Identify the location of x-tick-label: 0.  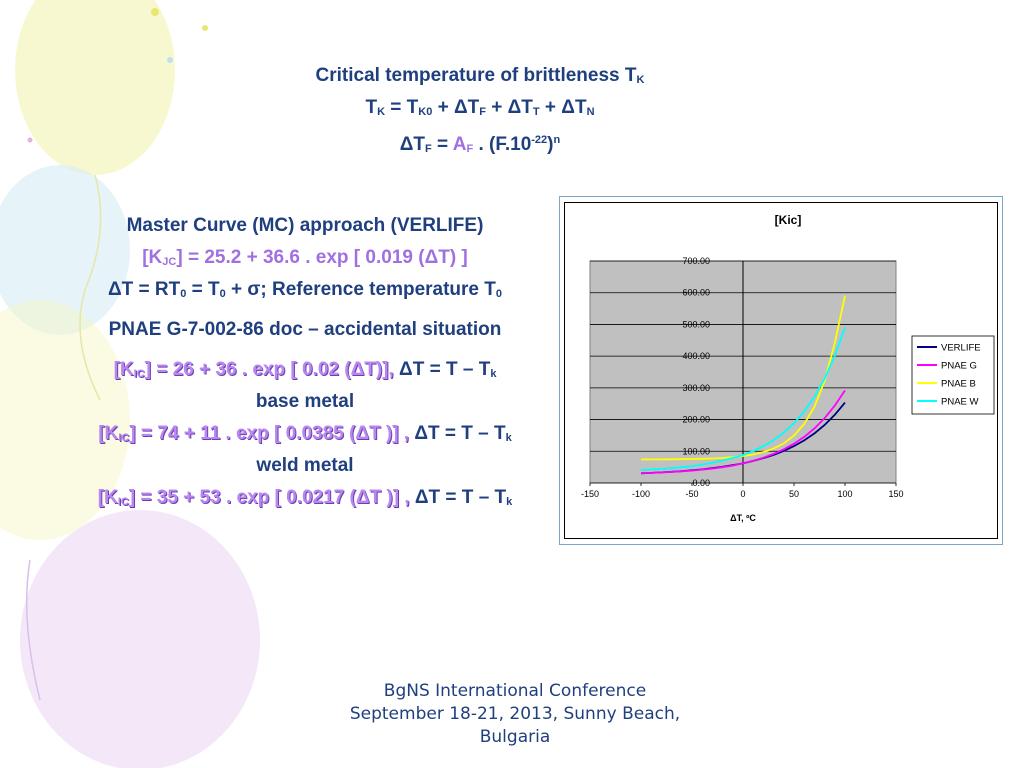
(742, 494).